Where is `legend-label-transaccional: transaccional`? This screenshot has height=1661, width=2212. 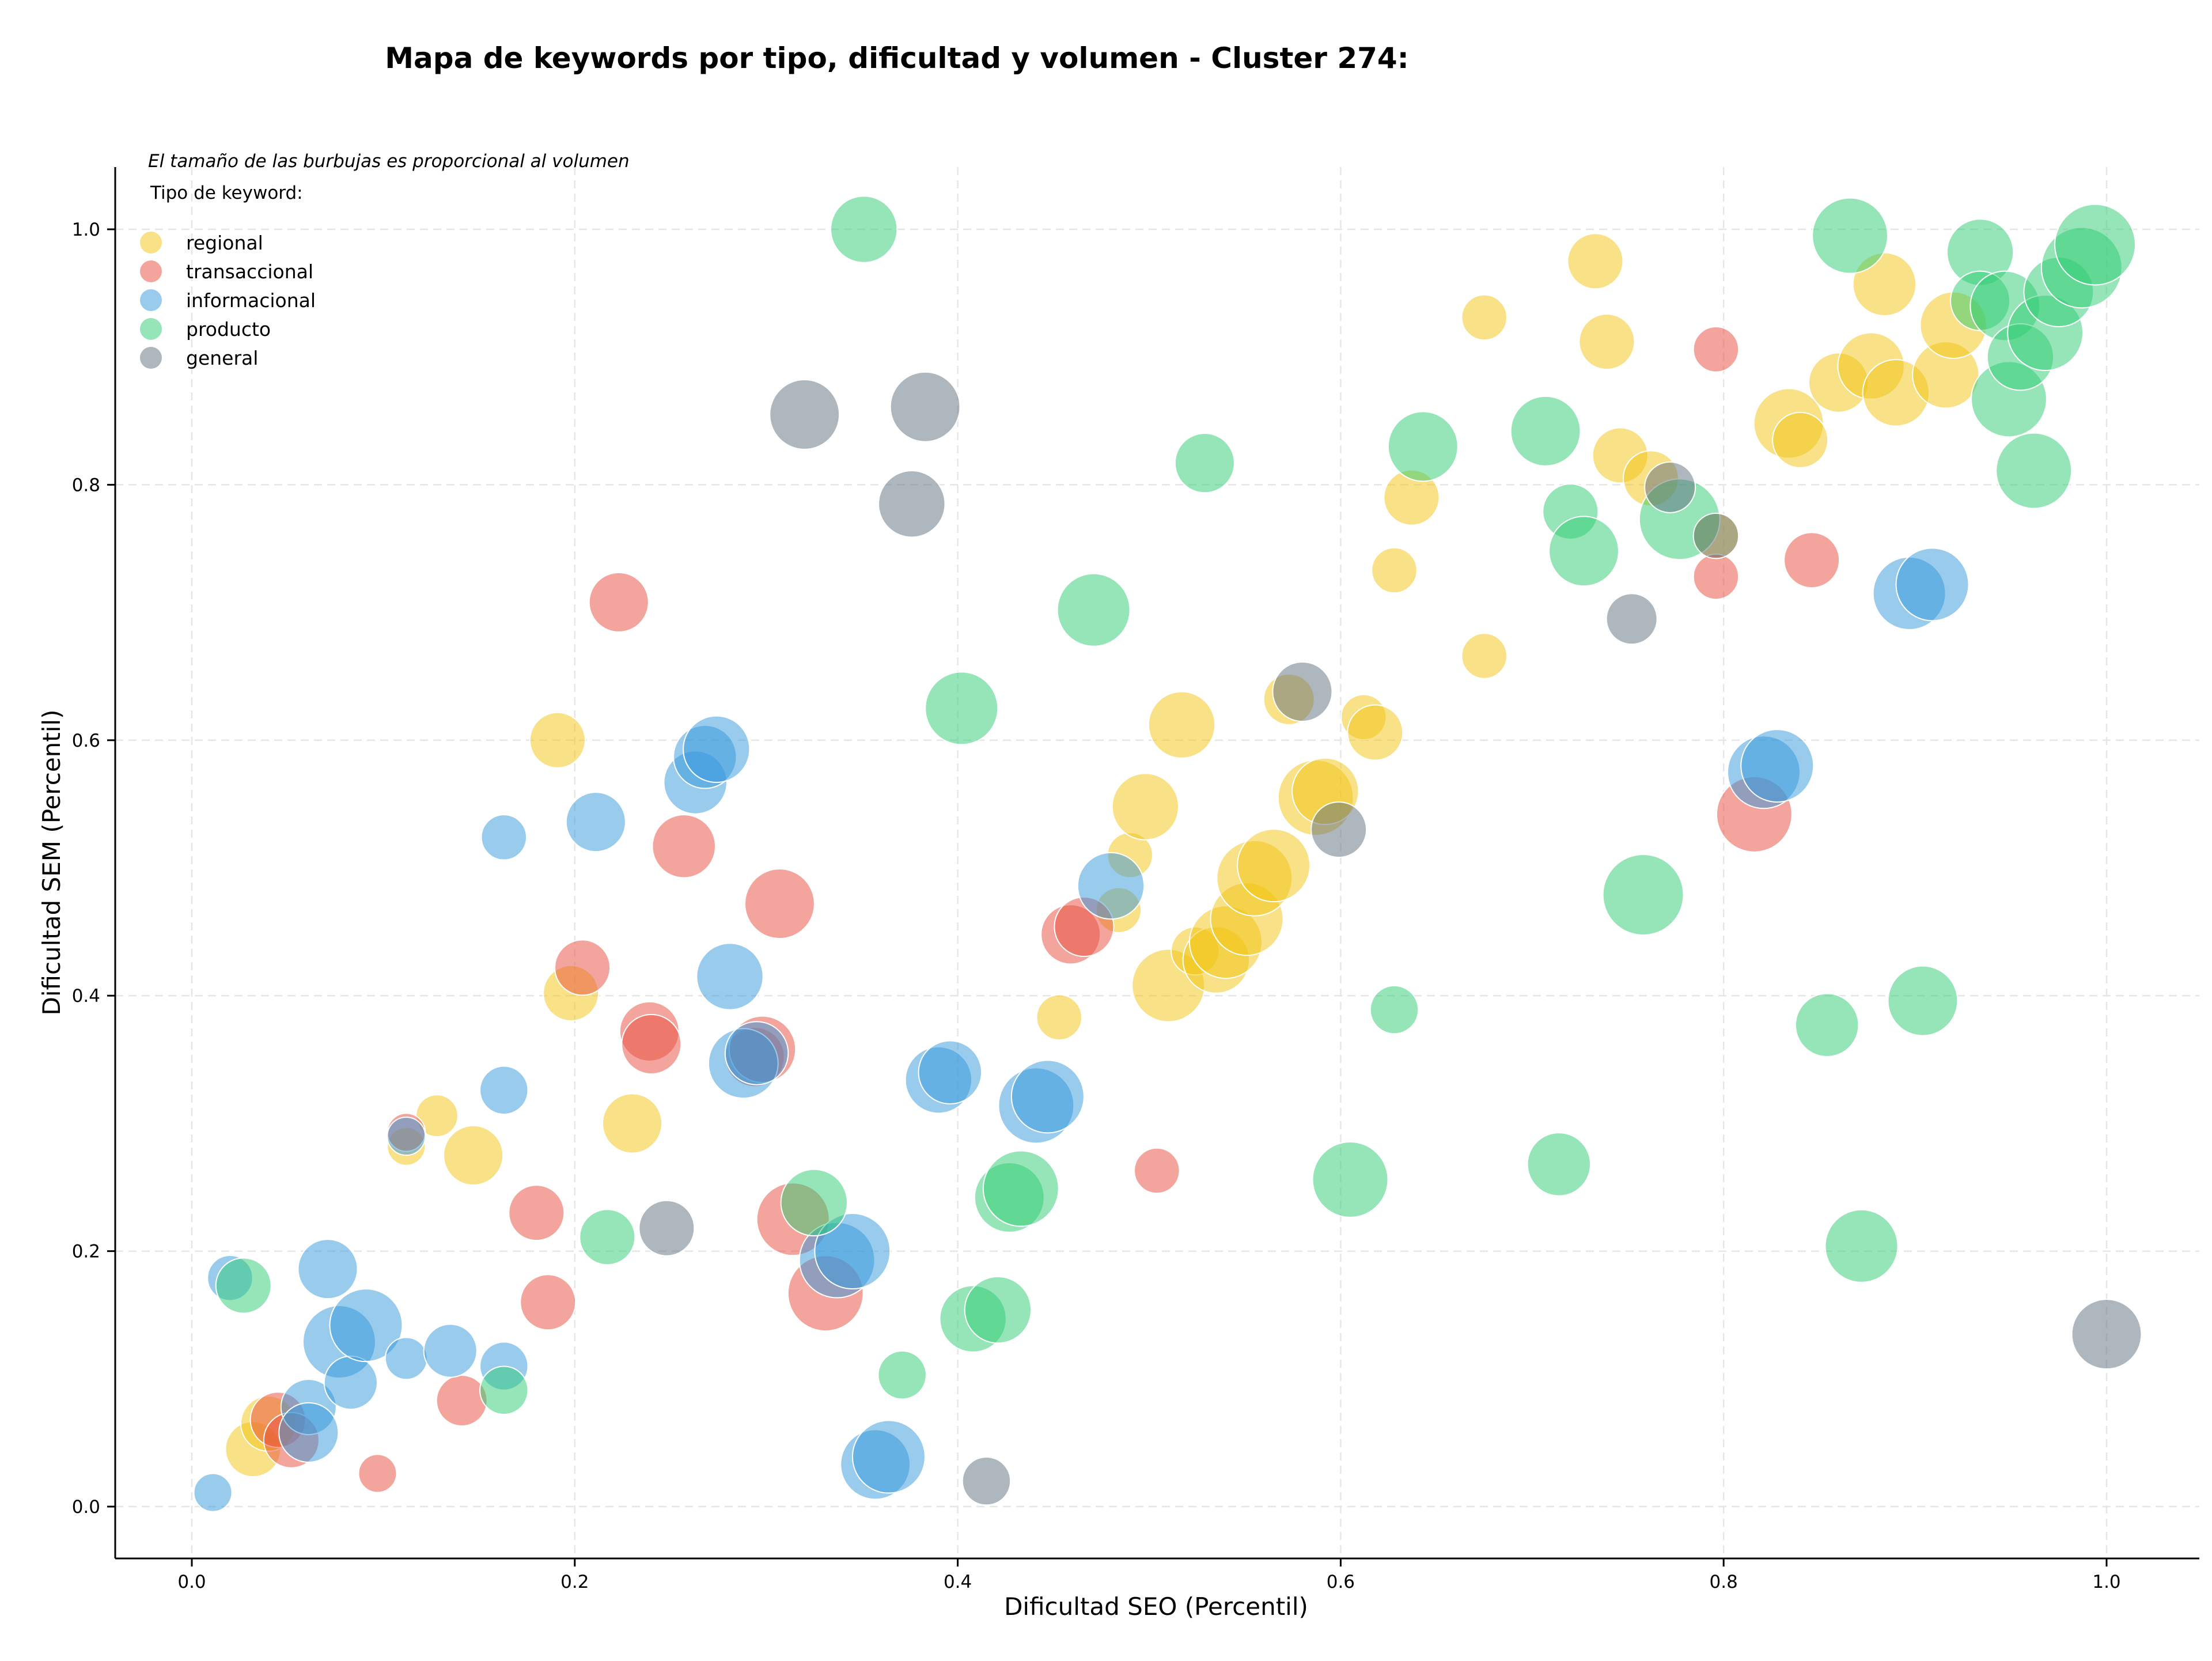 legend-label-transaccional: transaccional is located at coordinates (249, 271).